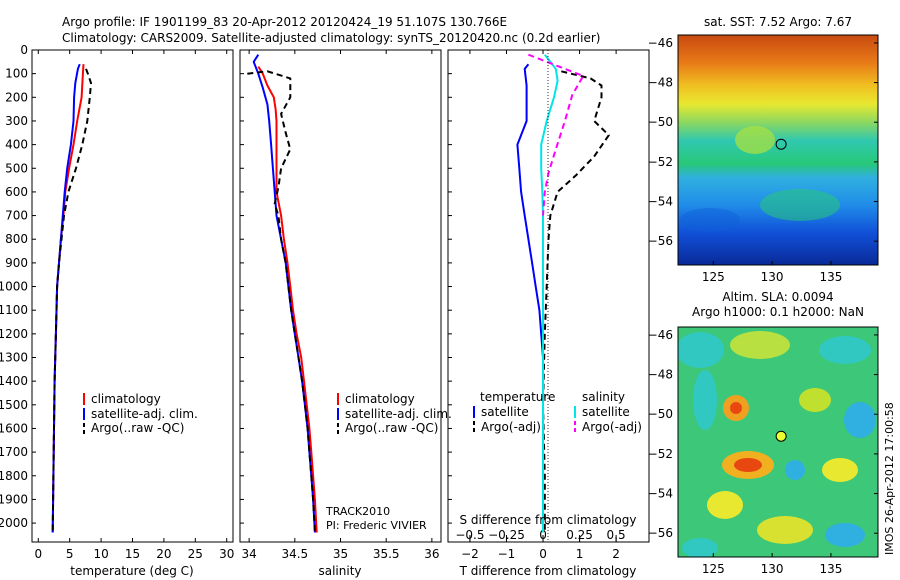 The height and width of the screenshot is (580, 900). I want to click on salinity-xlabel: salinity, so click(339, 571).